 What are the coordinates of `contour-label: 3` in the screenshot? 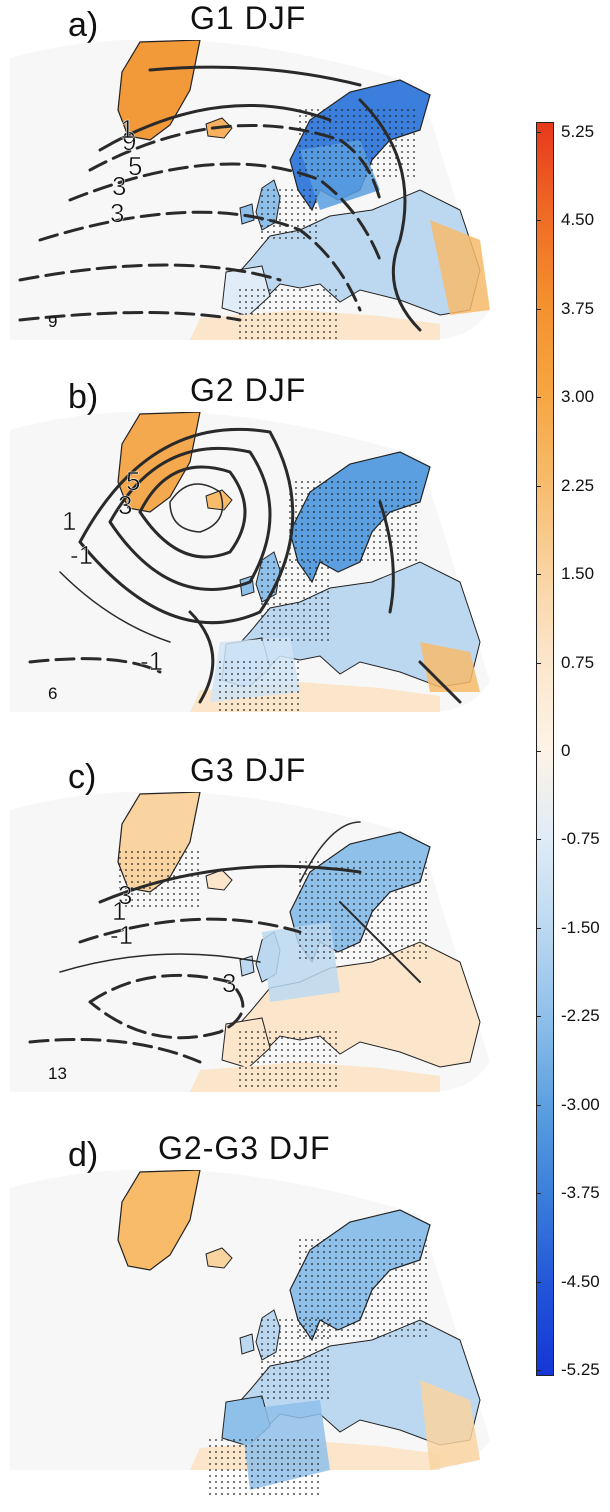 It's located at (119, 186).